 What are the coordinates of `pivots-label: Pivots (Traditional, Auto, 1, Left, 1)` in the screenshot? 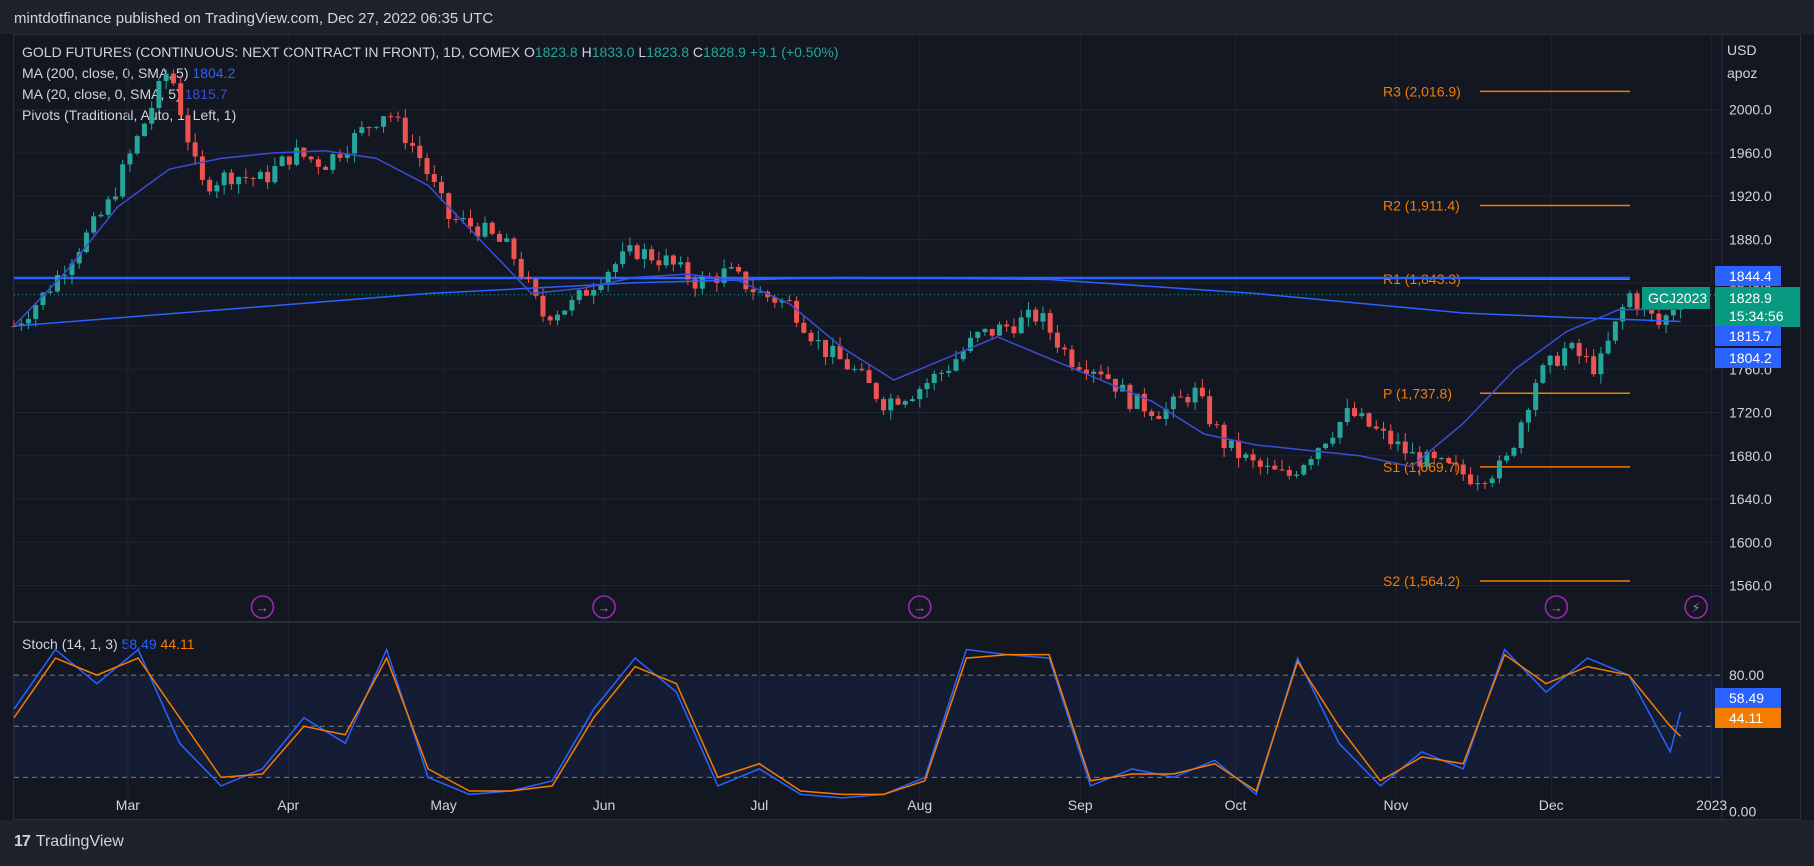 It's located at (129, 115).